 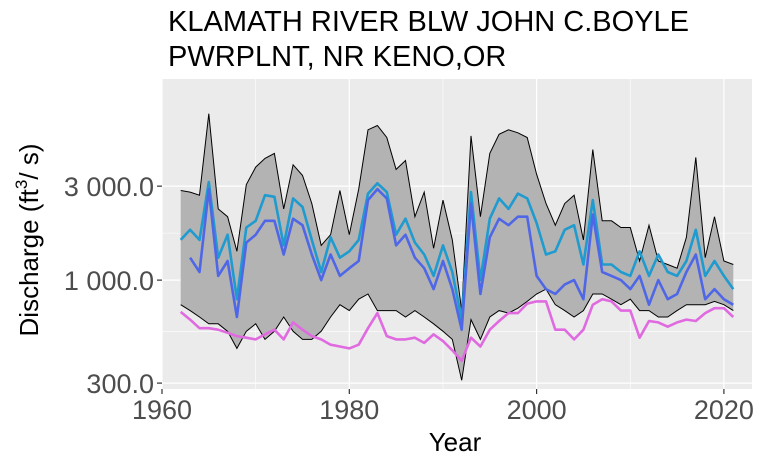 I want to click on series-line-lower, so click(x=457, y=329).